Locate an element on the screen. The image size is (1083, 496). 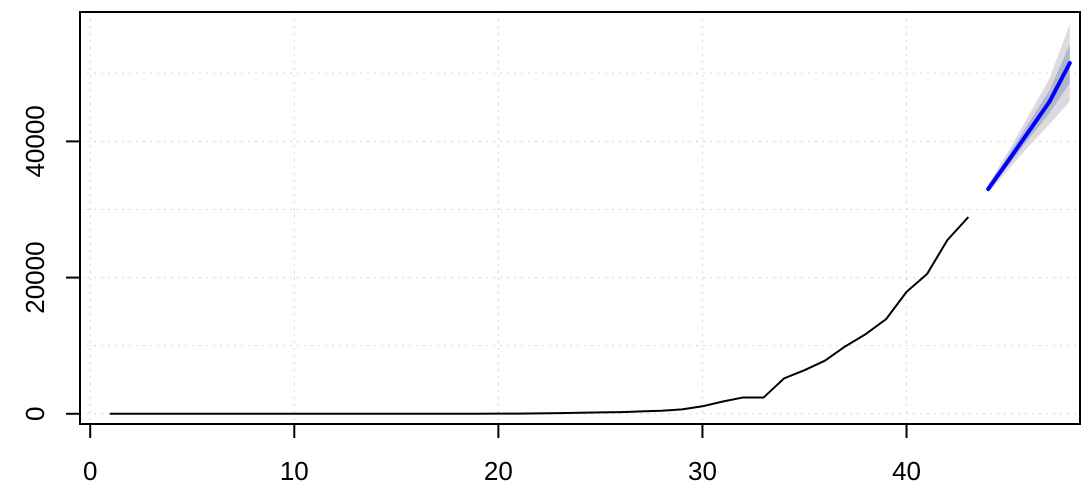
y-tick-label: 40000 is located at coordinates (35, 141).